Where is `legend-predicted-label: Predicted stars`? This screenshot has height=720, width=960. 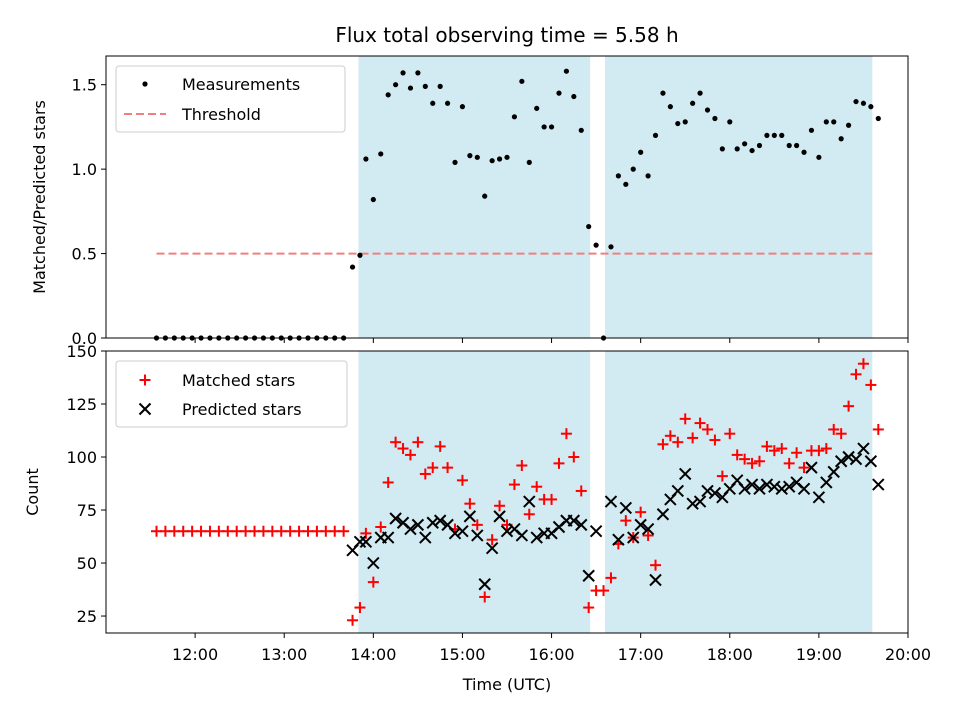 legend-predicted-label: Predicted stars is located at coordinates (242, 409).